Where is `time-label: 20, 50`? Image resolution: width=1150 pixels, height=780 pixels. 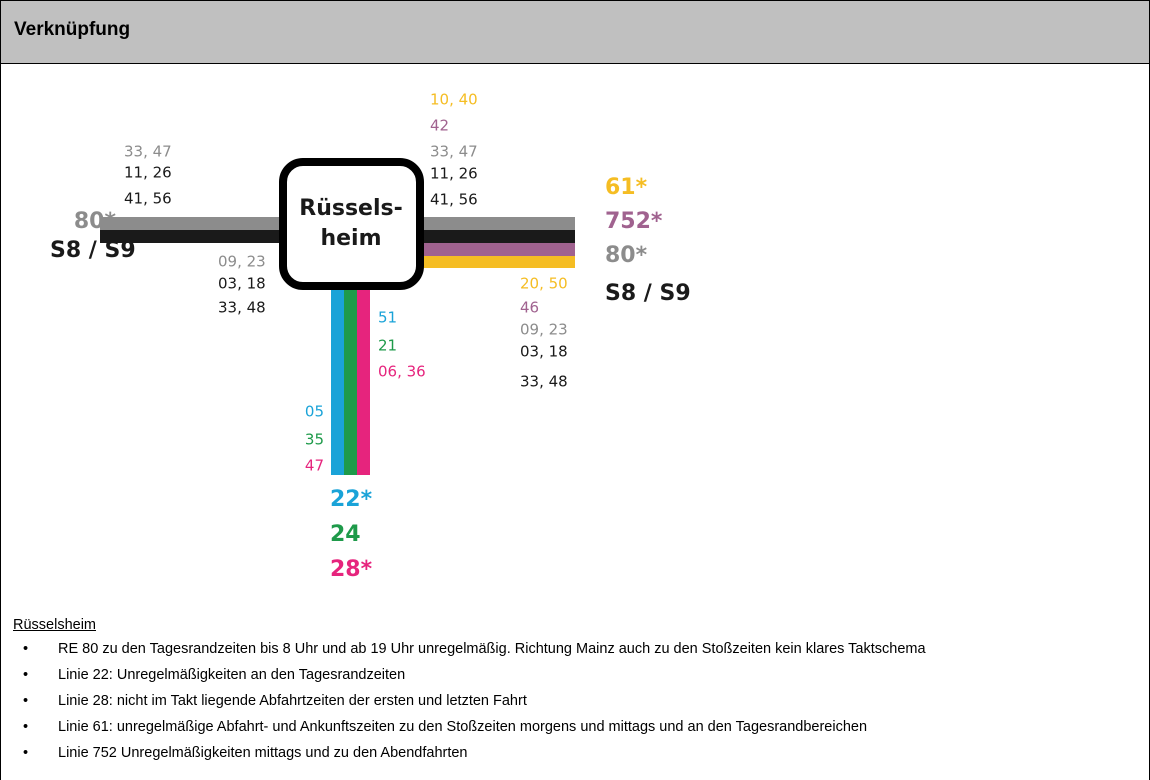
time-label: 20, 50 is located at coordinates (544, 284).